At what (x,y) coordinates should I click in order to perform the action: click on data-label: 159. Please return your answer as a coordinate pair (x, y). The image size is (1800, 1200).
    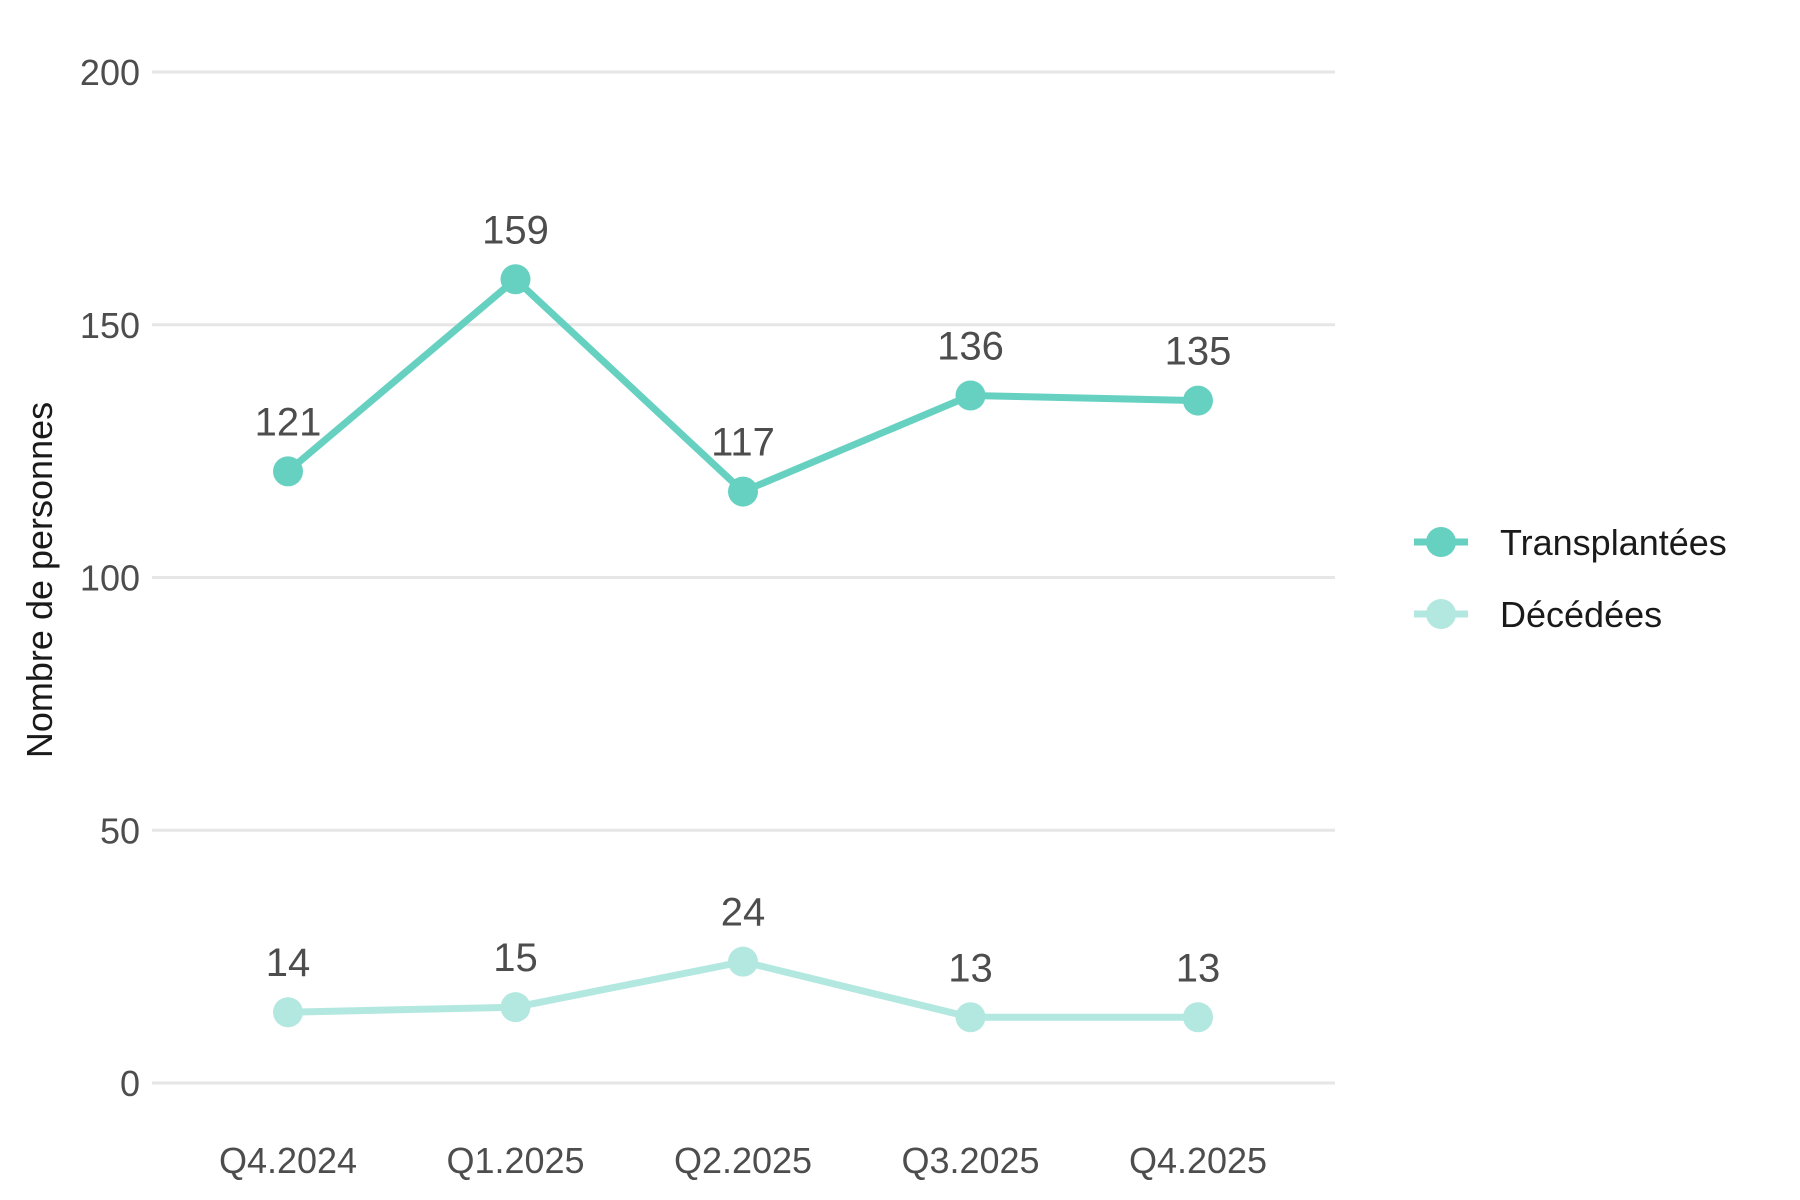
    Looking at the image, I should click on (515, 230).